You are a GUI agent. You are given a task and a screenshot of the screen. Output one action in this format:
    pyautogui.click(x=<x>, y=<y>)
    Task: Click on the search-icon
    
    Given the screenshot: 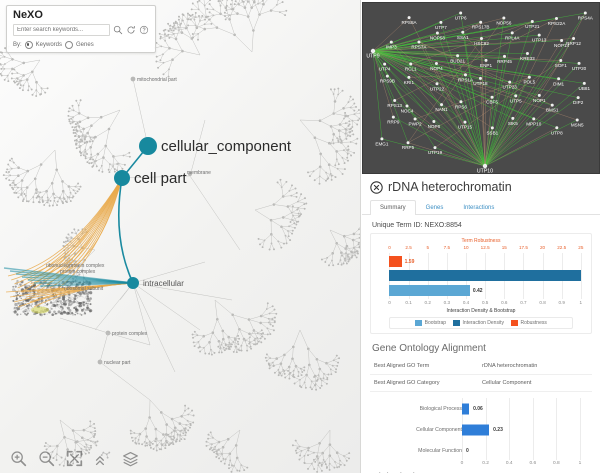 What is the action you would take?
    pyautogui.click(x=118, y=30)
    